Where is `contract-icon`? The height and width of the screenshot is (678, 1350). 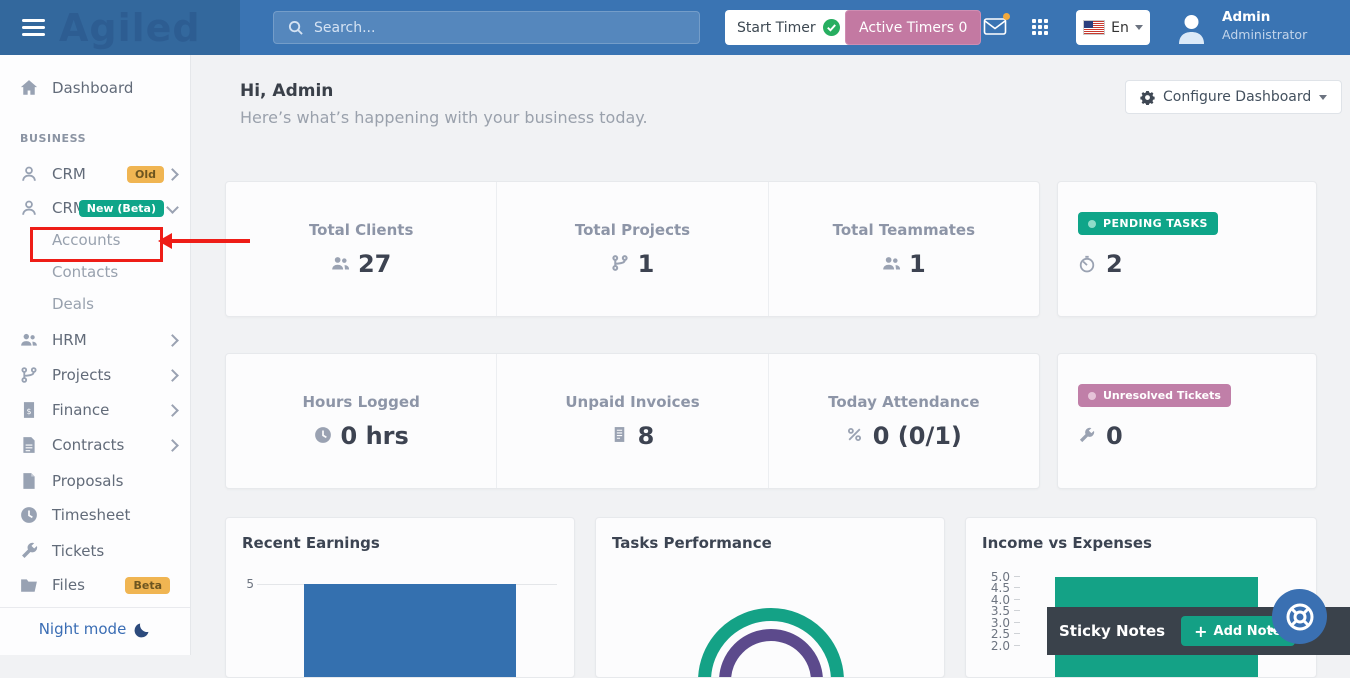
contract-icon is located at coordinates (29, 445).